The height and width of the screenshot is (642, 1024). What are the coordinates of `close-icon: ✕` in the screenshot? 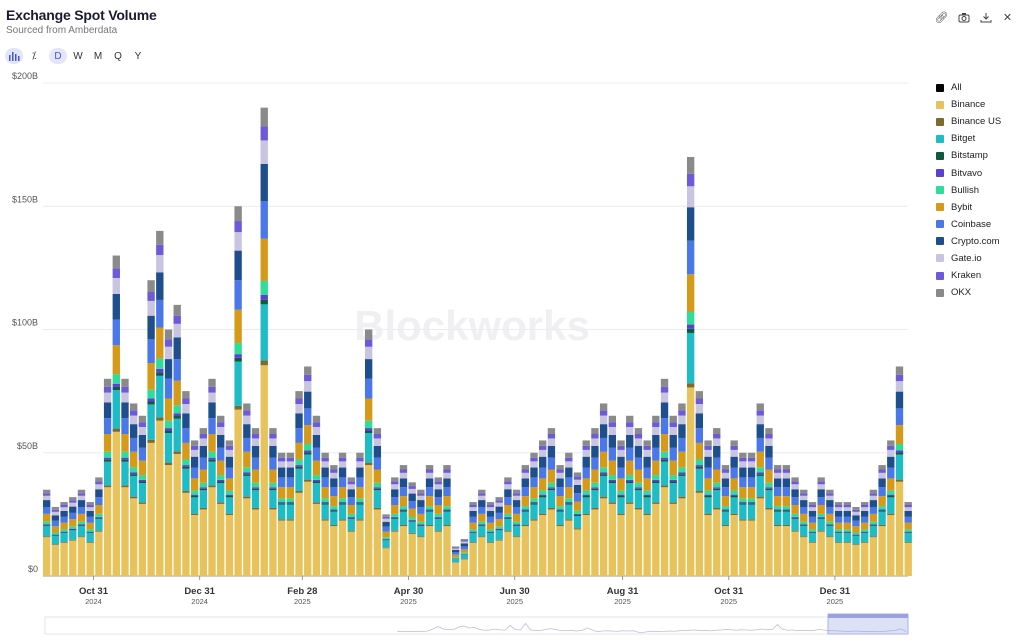 It's located at (1007, 17).